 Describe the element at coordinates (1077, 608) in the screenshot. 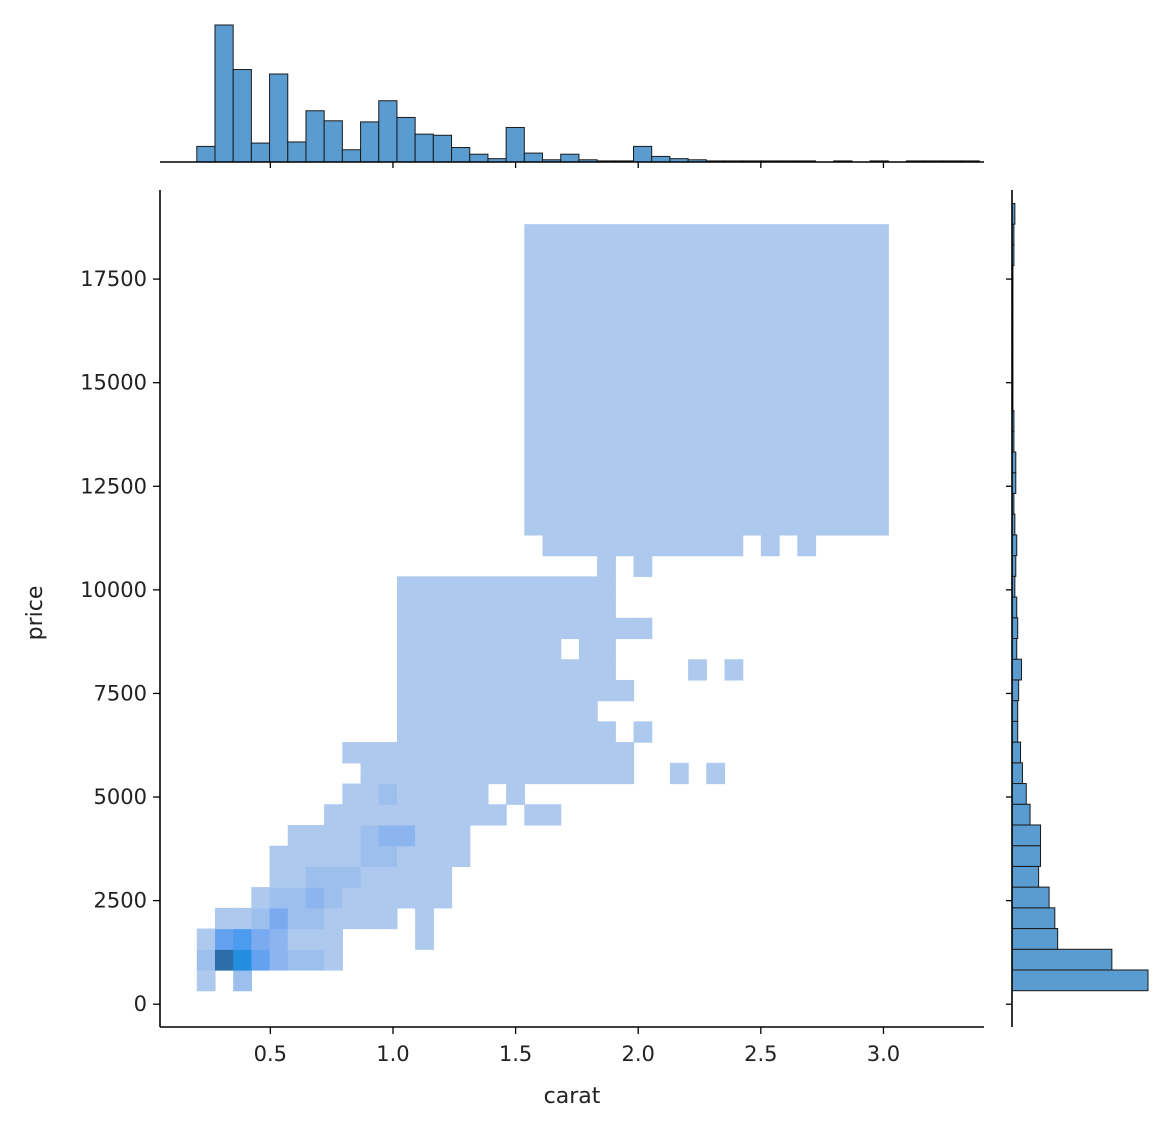

I see `marginal-y-histogram` at that location.